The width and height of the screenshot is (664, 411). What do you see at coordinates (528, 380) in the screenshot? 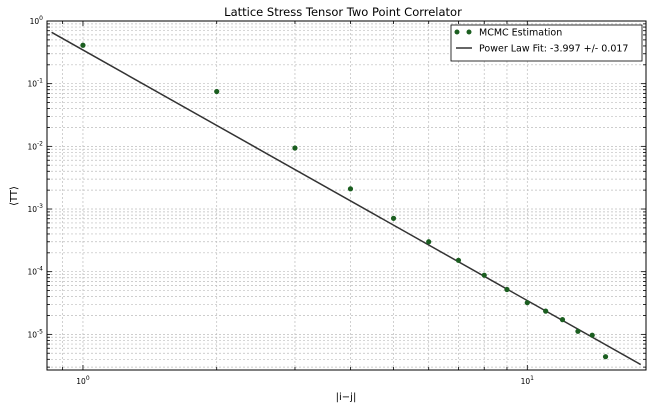
I see `x-tick-label: 10¹` at bounding box center [528, 380].